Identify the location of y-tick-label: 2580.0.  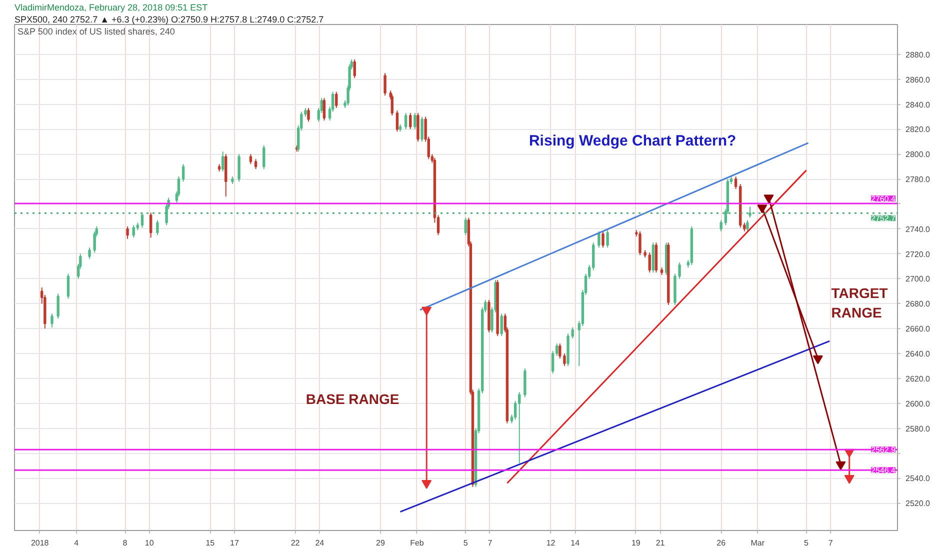
(918, 429).